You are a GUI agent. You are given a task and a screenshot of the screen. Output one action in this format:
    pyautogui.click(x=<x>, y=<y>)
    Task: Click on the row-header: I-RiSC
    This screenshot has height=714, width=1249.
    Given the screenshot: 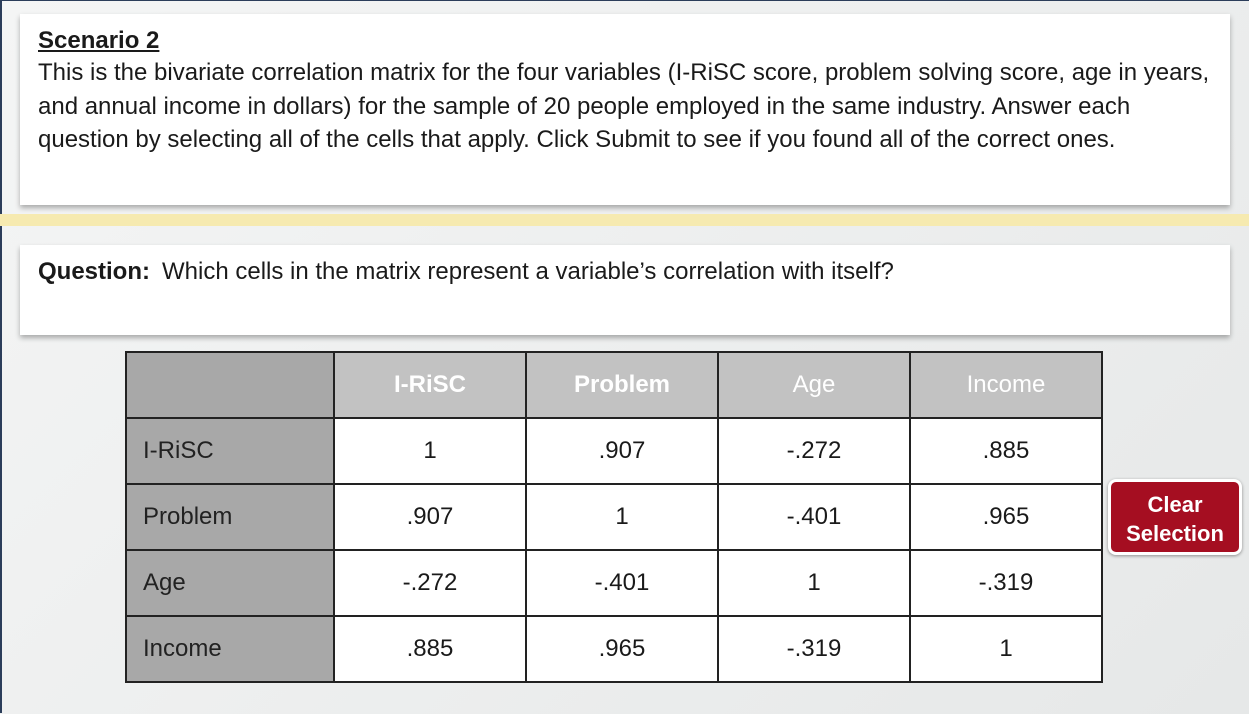 What is the action you would take?
    pyautogui.click(x=230, y=451)
    